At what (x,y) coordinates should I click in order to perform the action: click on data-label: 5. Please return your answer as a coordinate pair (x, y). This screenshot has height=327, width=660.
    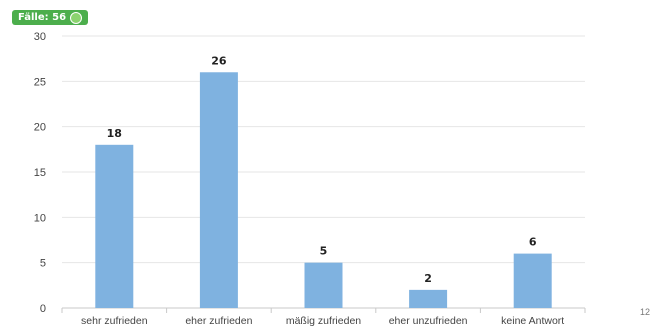
    Looking at the image, I should click on (324, 251).